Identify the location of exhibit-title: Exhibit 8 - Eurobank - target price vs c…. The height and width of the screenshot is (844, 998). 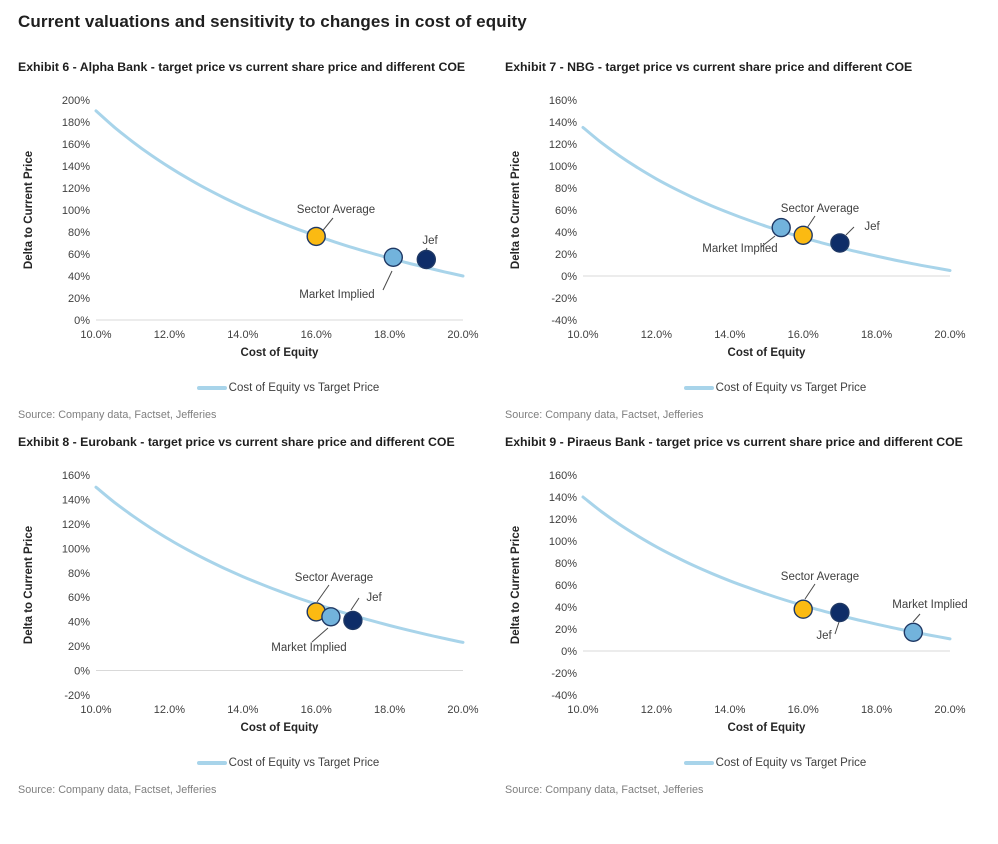
(236, 441).